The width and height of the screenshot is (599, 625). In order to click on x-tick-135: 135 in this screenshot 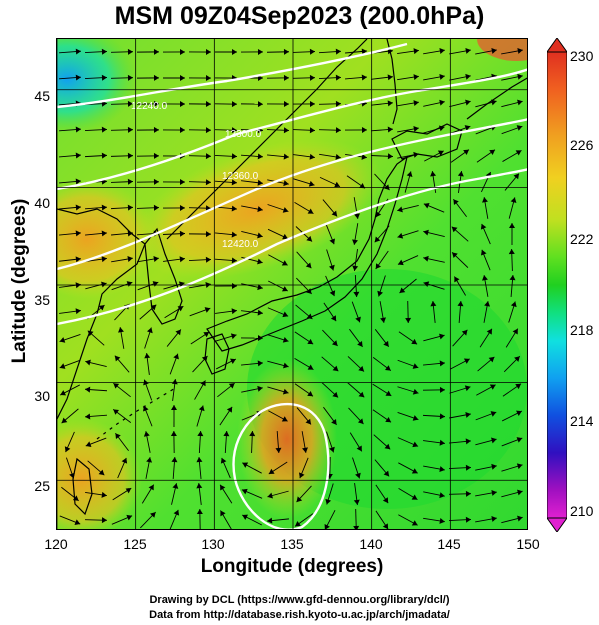, I will do `click(292, 544)`.